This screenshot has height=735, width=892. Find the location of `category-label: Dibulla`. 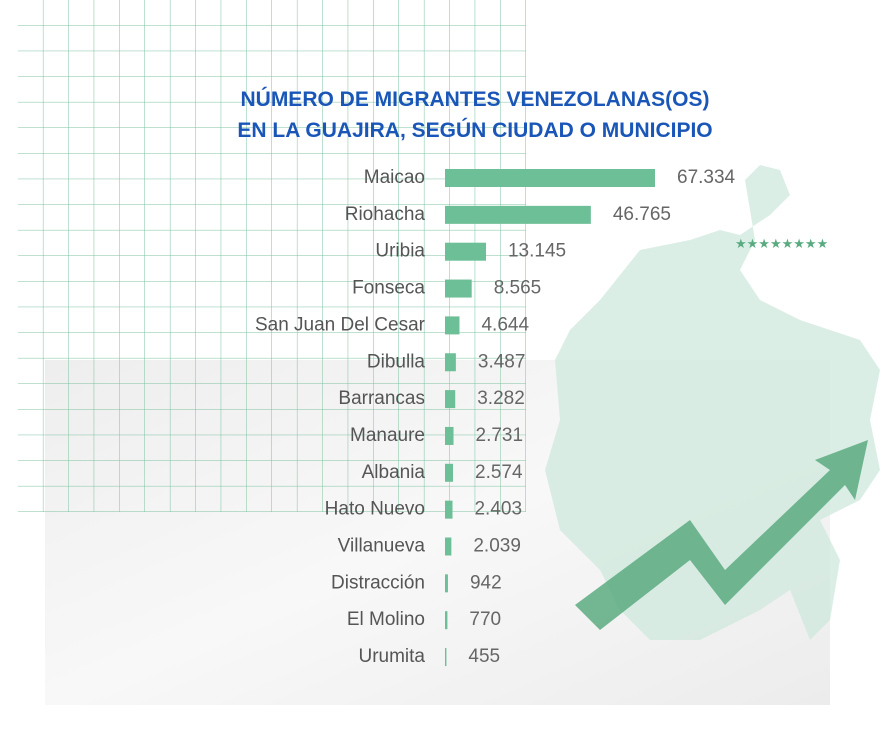

category-label: Dibulla is located at coordinates (396, 361).